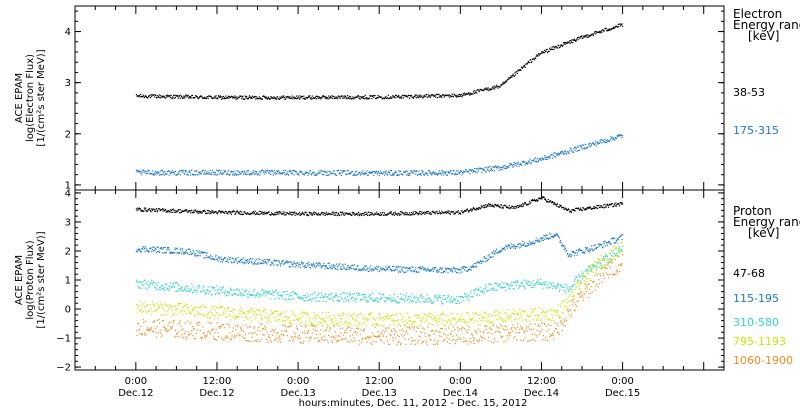 The image size is (800, 410). What do you see at coordinates (756, 322) in the screenshot?
I see `legend-entry: 310-580` at bounding box center [756, 322].